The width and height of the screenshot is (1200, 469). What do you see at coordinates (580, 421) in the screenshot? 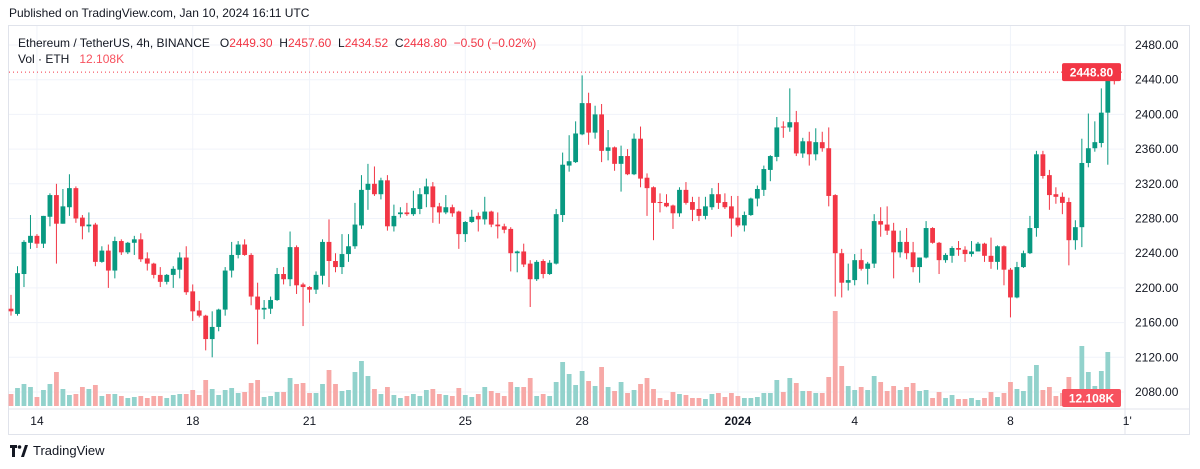
I see `time-axis: 14 18 21 25 28 2024 4 8 1'` at bounding box center [580, 421].